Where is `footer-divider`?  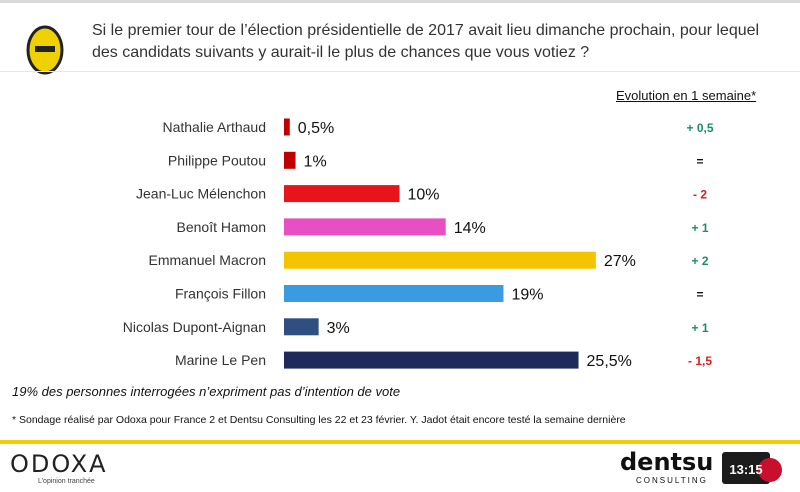 footer-divider is located at coordinates (400, 442).